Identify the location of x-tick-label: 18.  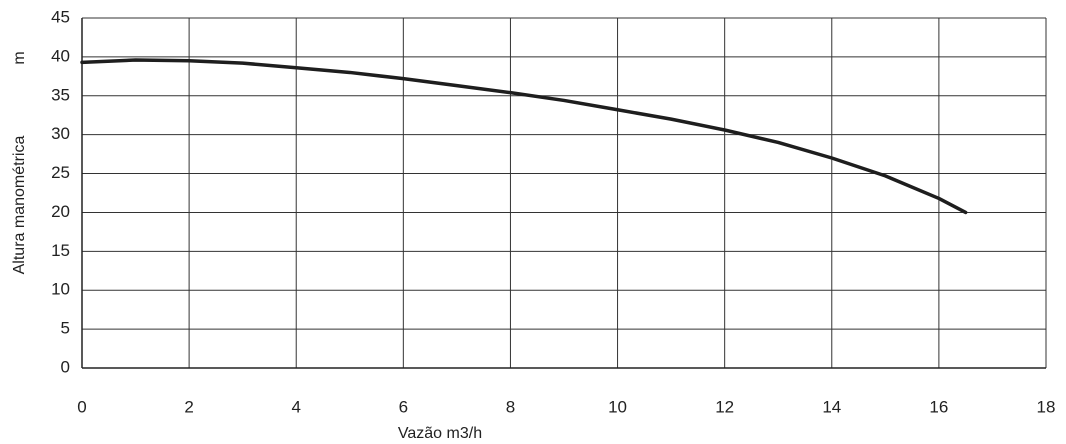
(1046, 406).